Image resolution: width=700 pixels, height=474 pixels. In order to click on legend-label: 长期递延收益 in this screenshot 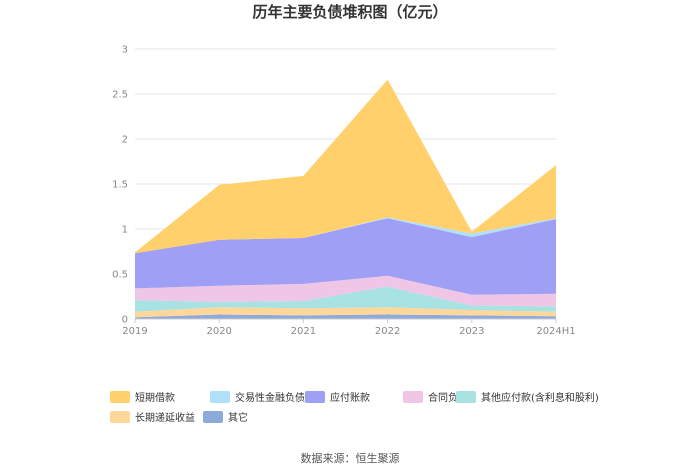, I will do `click(165, 417)`.